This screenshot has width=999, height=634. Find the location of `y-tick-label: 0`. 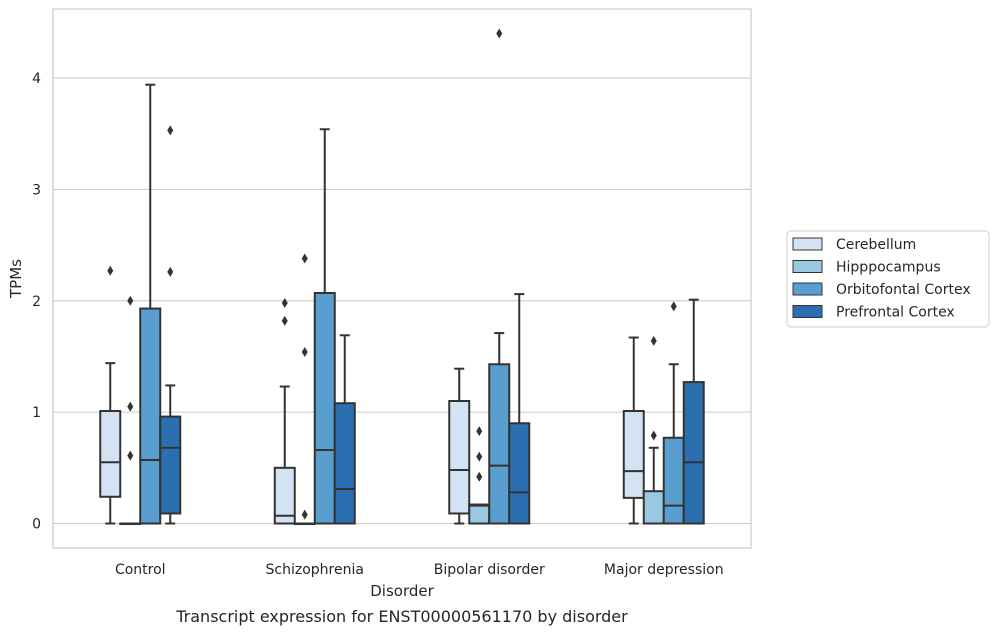

y-tick-label: 0 is located at coordinates (36, 525).